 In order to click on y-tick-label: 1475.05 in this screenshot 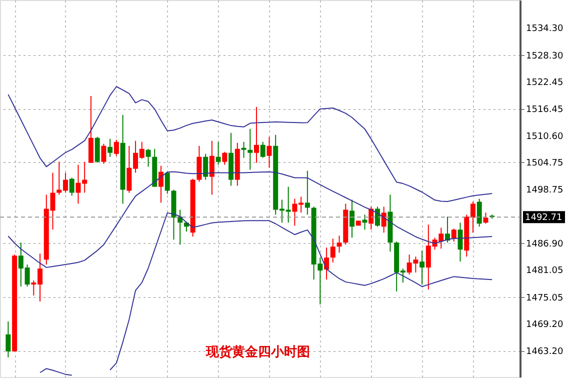, I will do `click(545, 298)`.